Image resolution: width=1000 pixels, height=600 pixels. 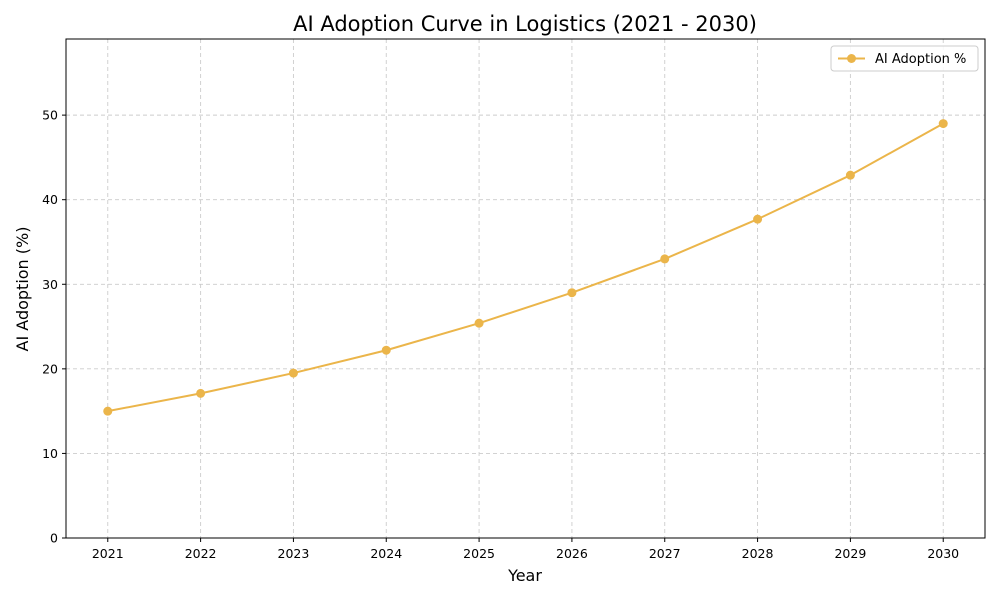 What do you see at coordinates (665, 553) in the screenshot?
I see `x-tick-label: 2027` at bounding box center [665, 553].